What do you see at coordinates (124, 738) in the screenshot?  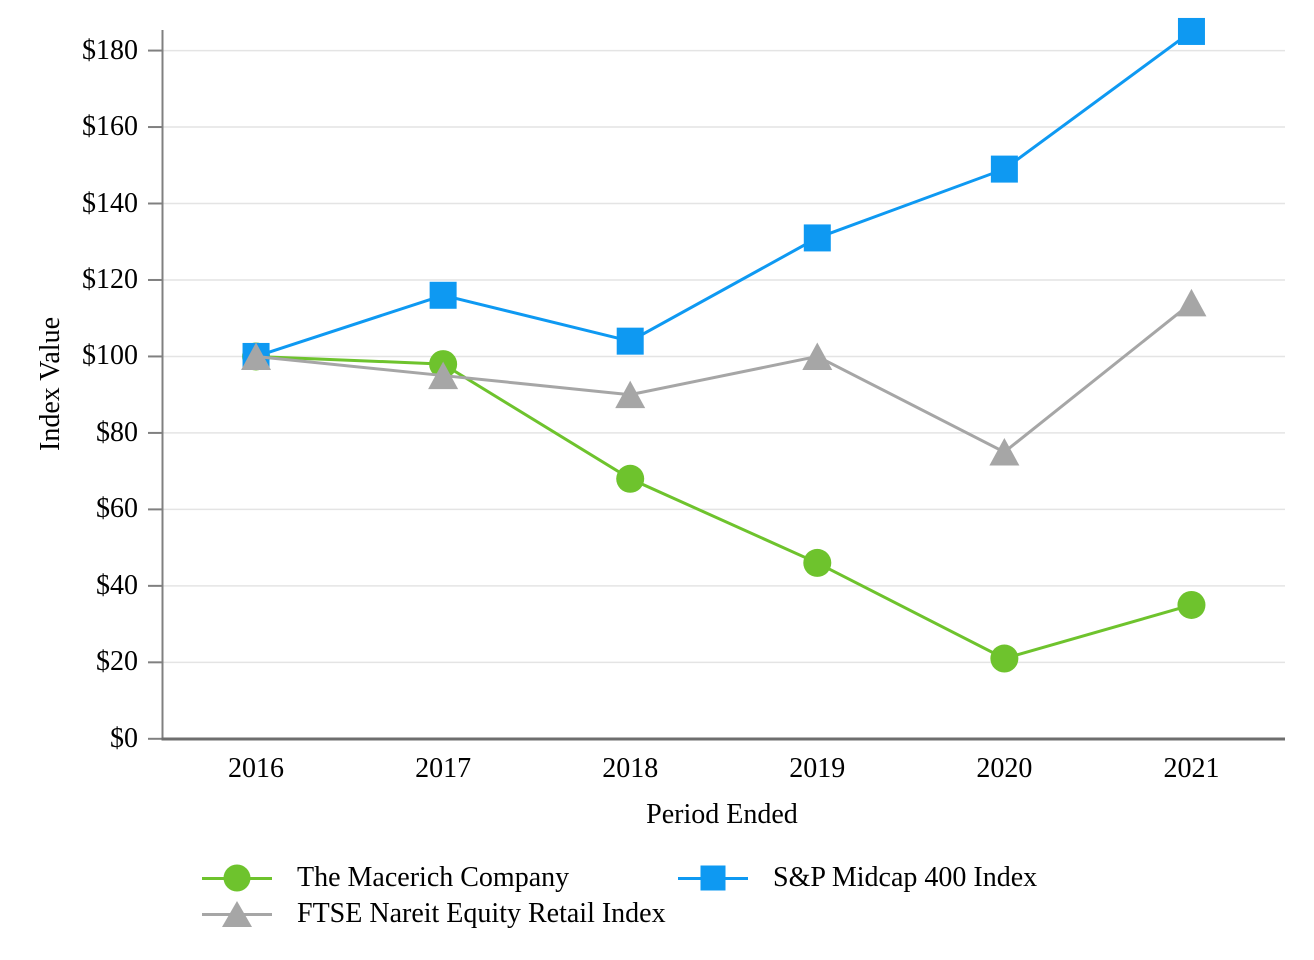 I see `y-tick-label: $0` at bounding box center [124, 738].